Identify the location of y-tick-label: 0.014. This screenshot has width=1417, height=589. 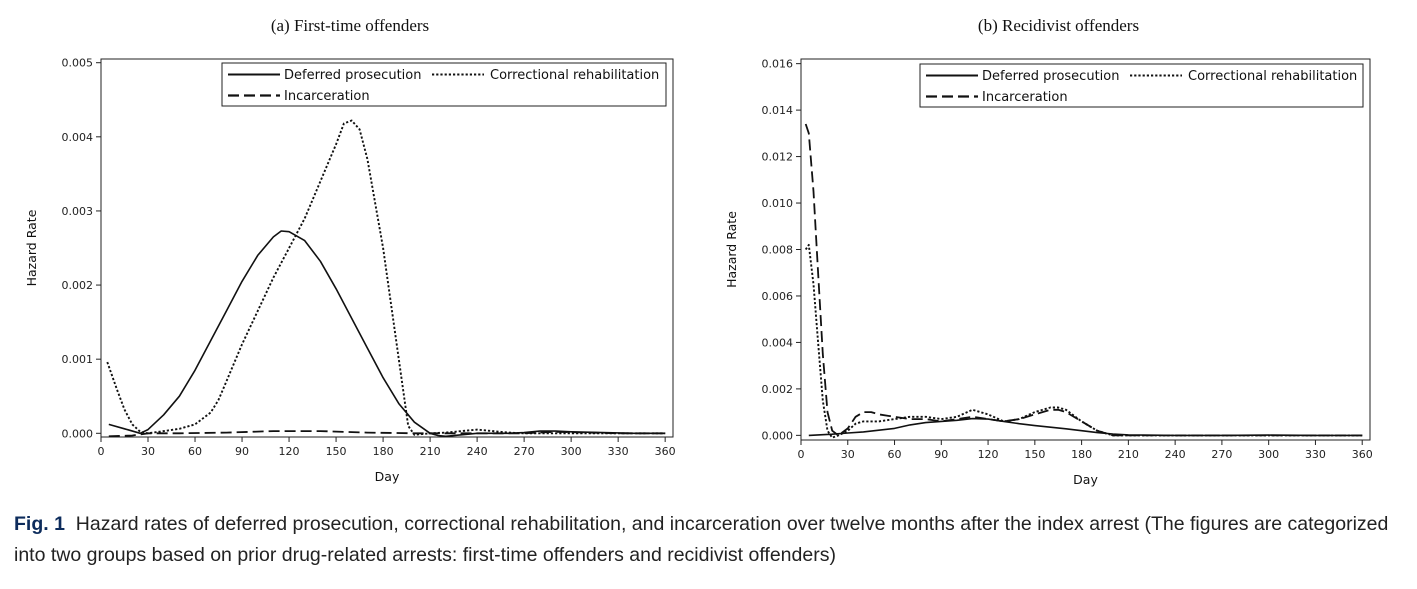
(778, 110).